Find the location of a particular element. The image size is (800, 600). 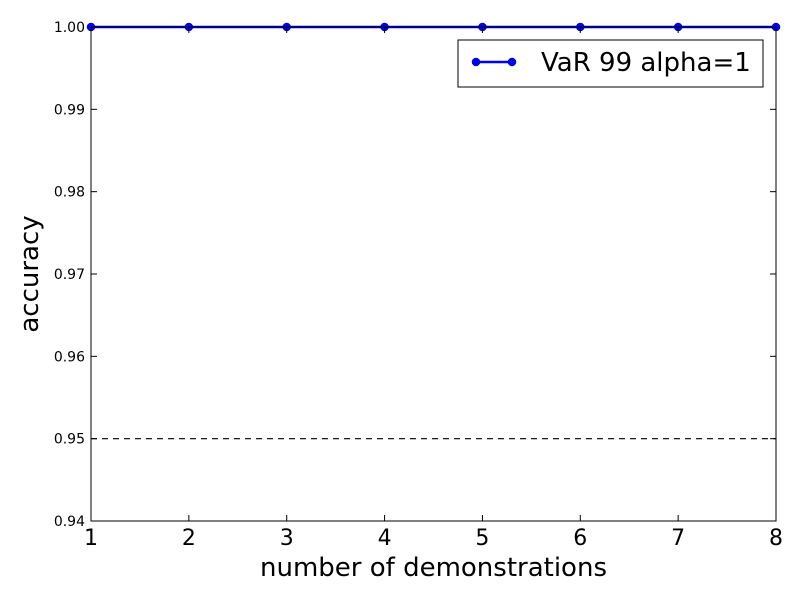

legend-series-marker-left is located at coordinates (476, 62).